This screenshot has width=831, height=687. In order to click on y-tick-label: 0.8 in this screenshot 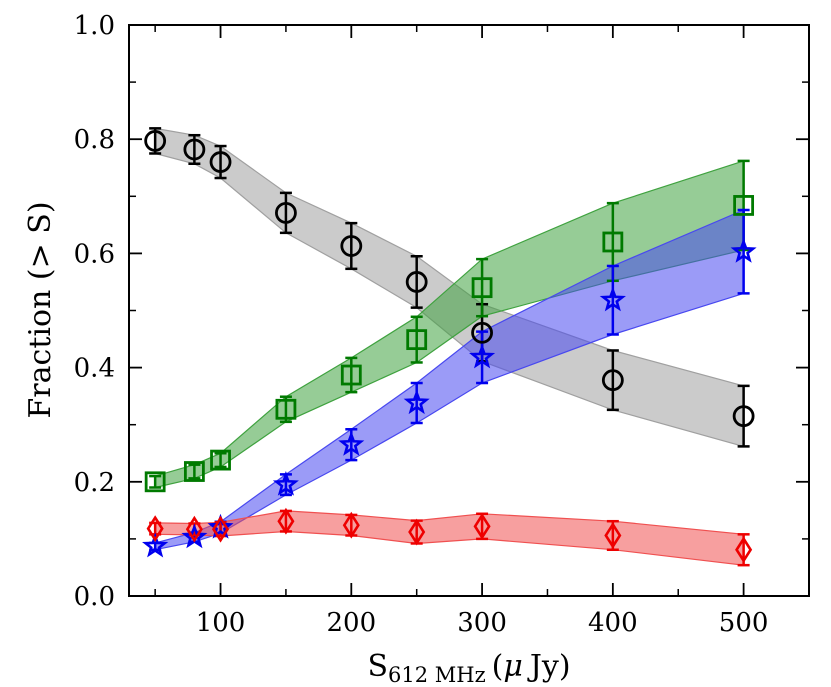, I will do `click(94, 140)`.